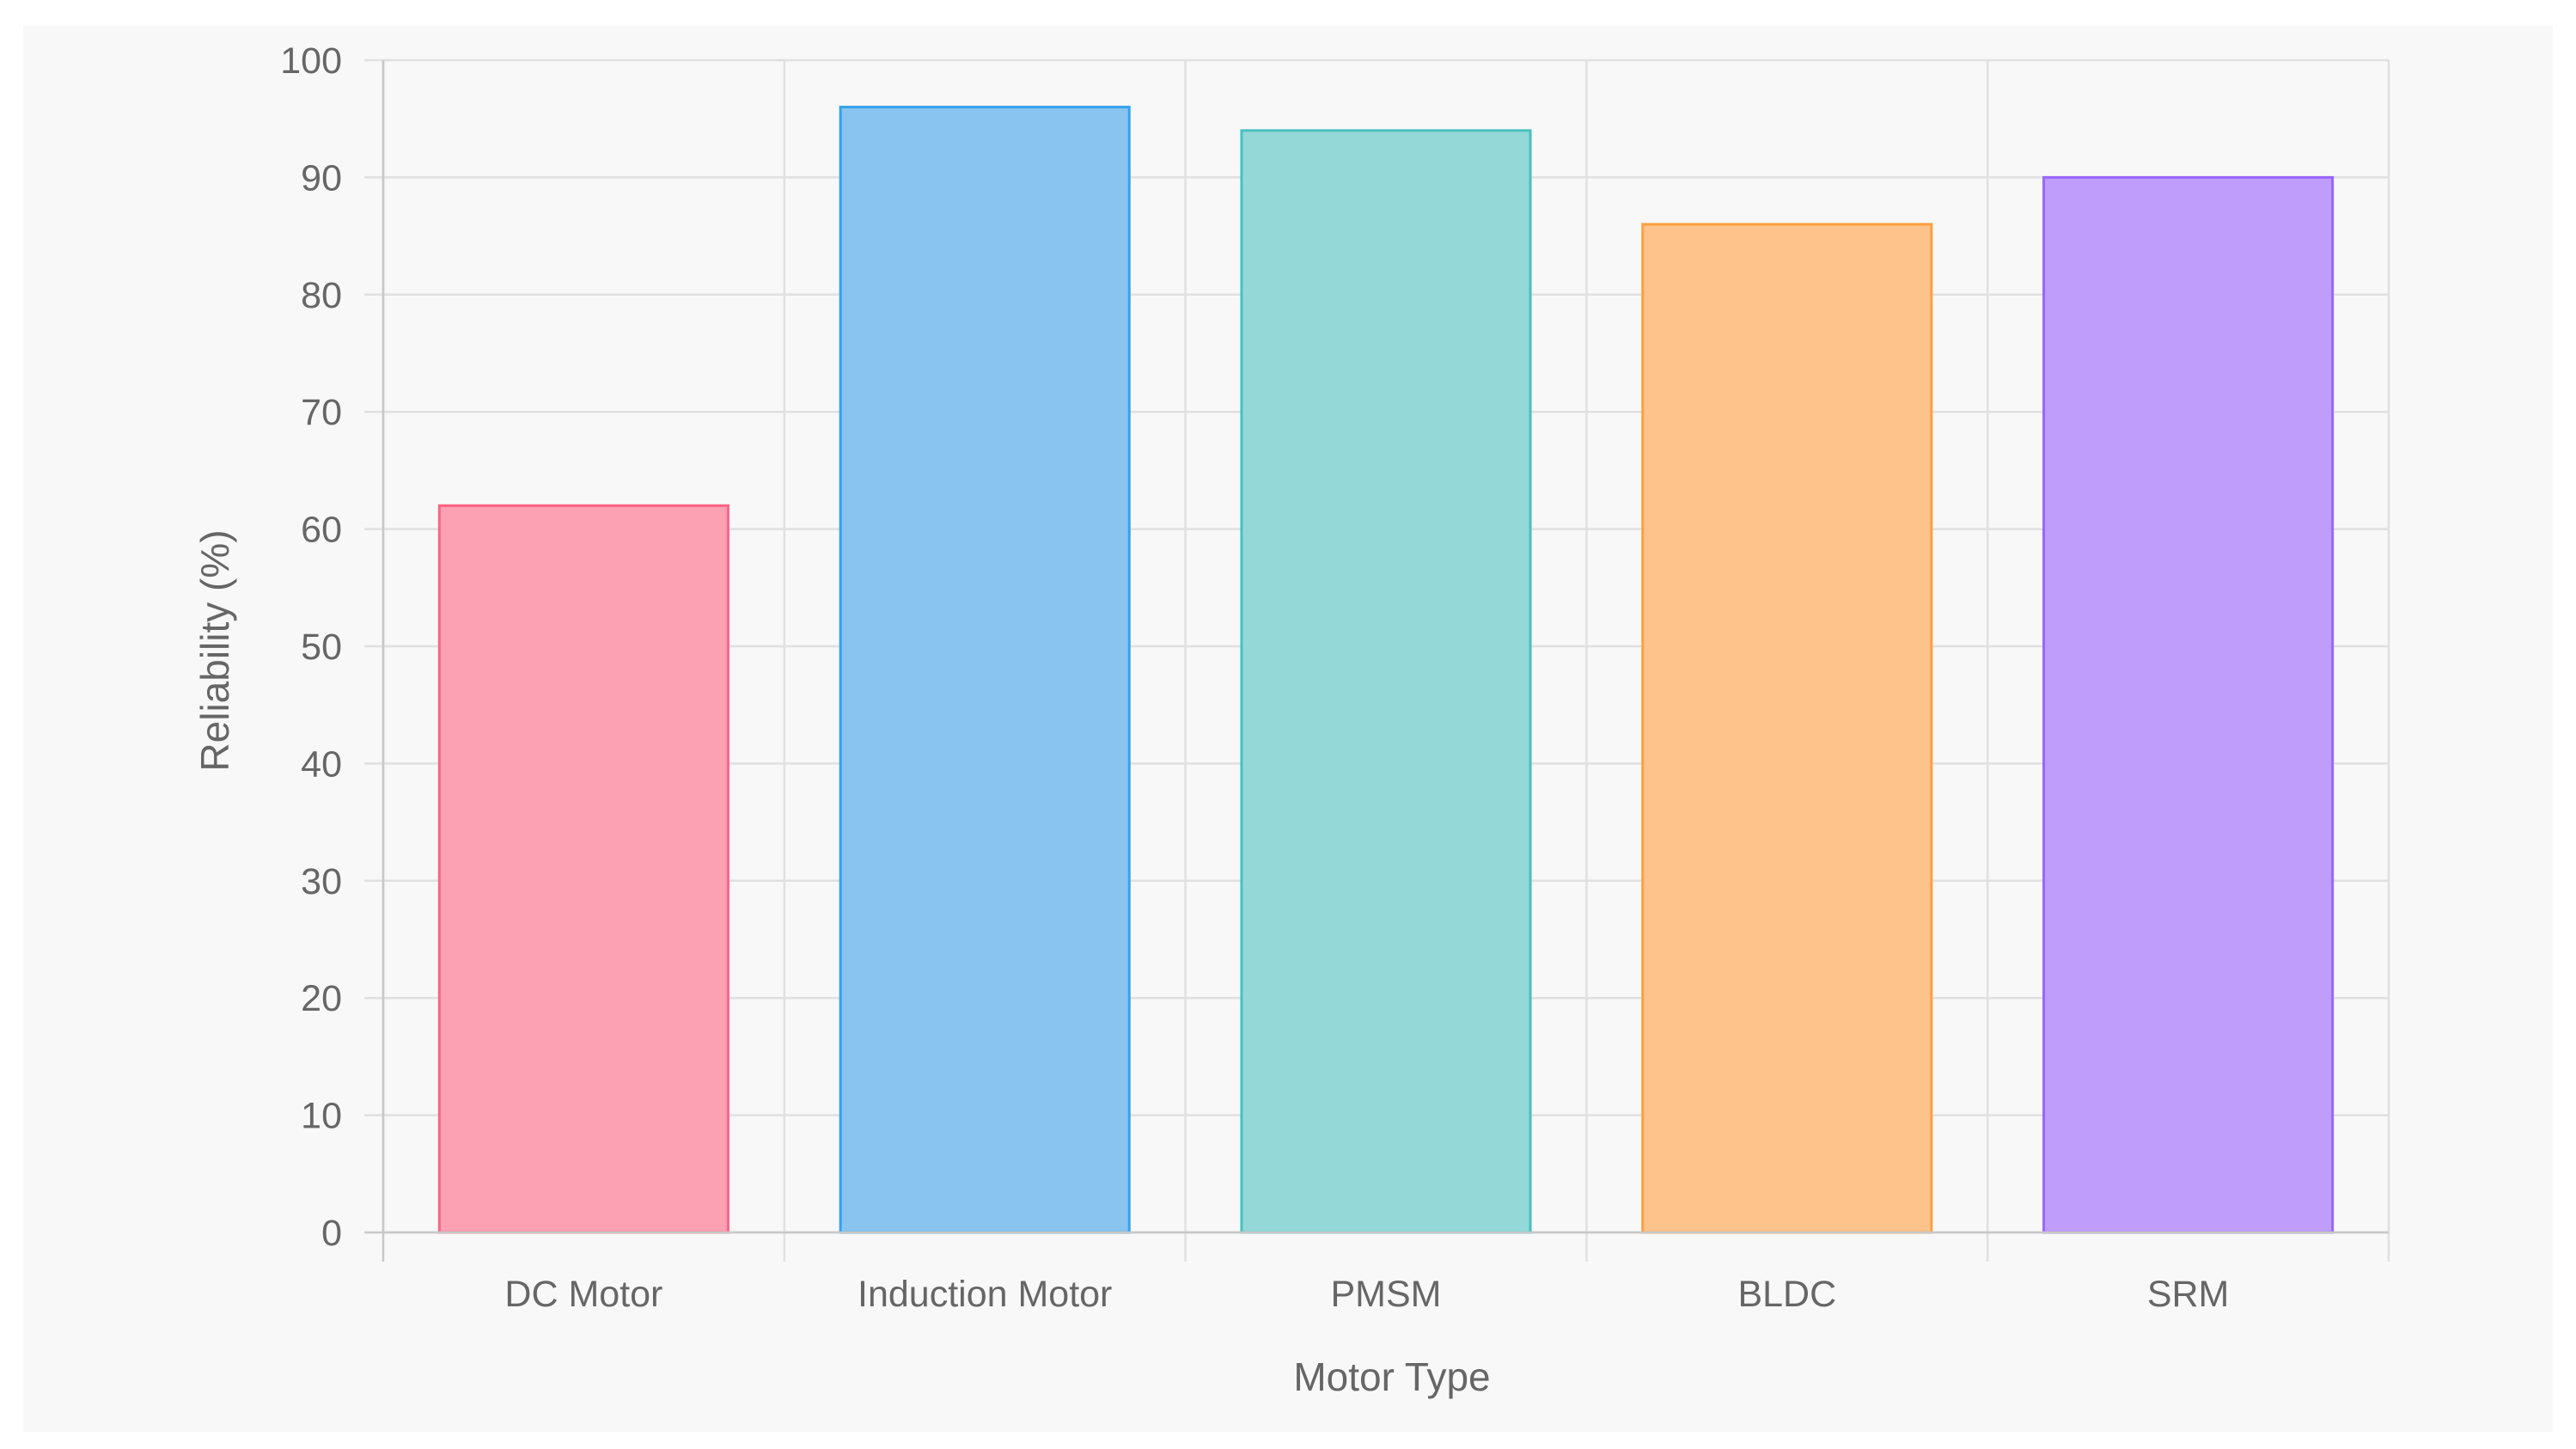 The width and height of the screenshot is (2576, 1449). What do you see at coordinates (1786, 1294) in the screenshot?
I see `x-tick-label: BLDC` at bounding box center [1786, 1294].